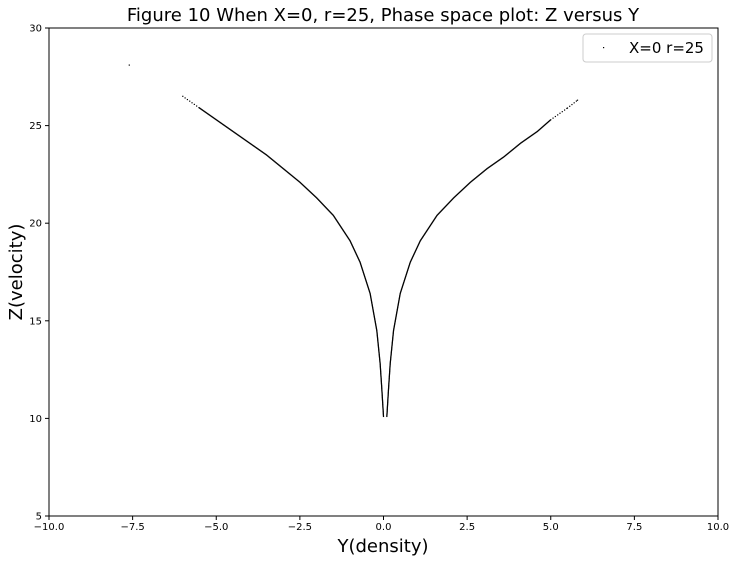  Describe the element at coordinates (666, 48) in the screenshot. I see `legend-label: X=0 r=25` at that location.